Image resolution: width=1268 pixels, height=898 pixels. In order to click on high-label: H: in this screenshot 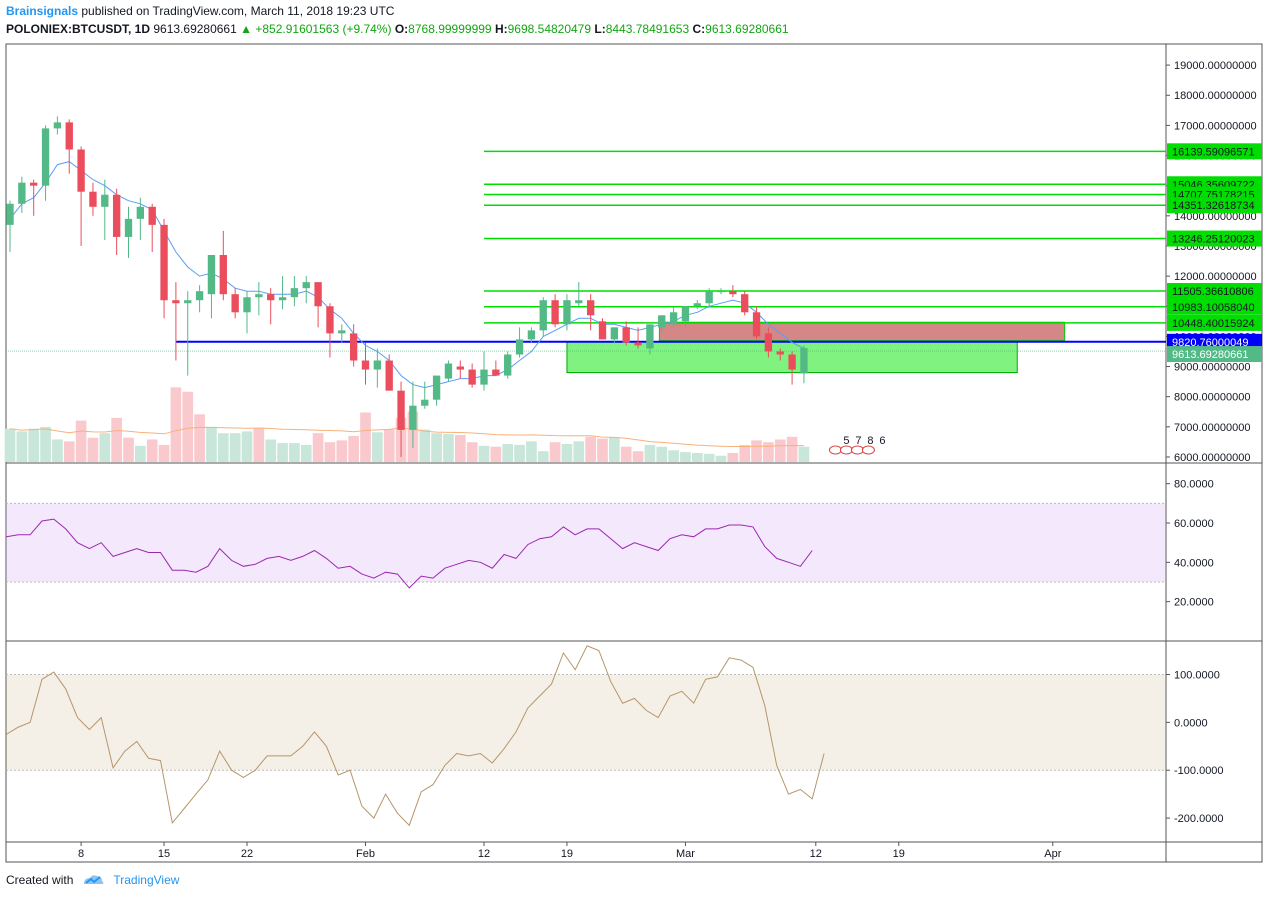, I will do `click(501, 29)`.